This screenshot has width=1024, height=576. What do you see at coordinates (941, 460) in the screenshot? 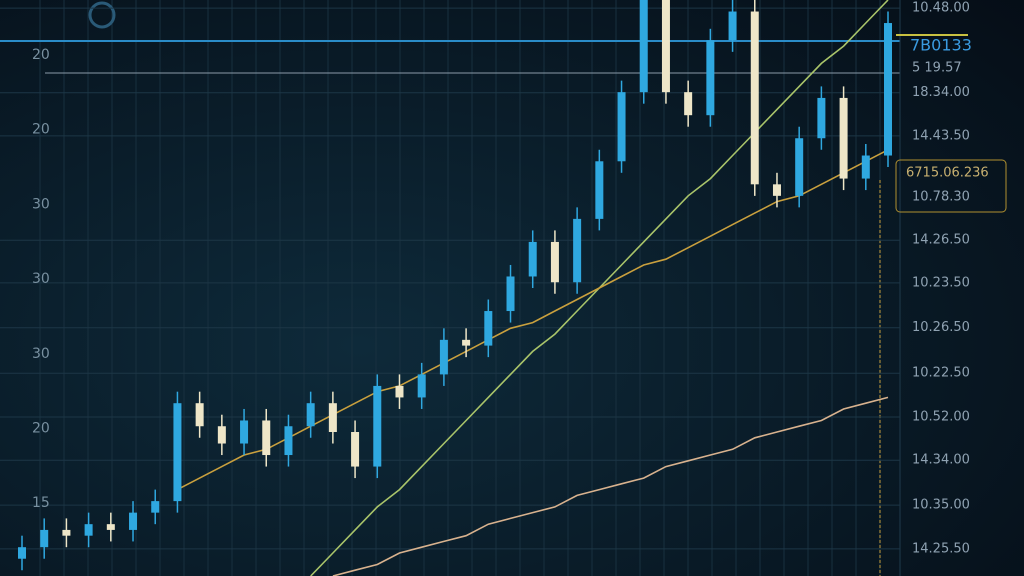
I see `y-tick-label: 14.34.00` at bounding box center [941, 460].